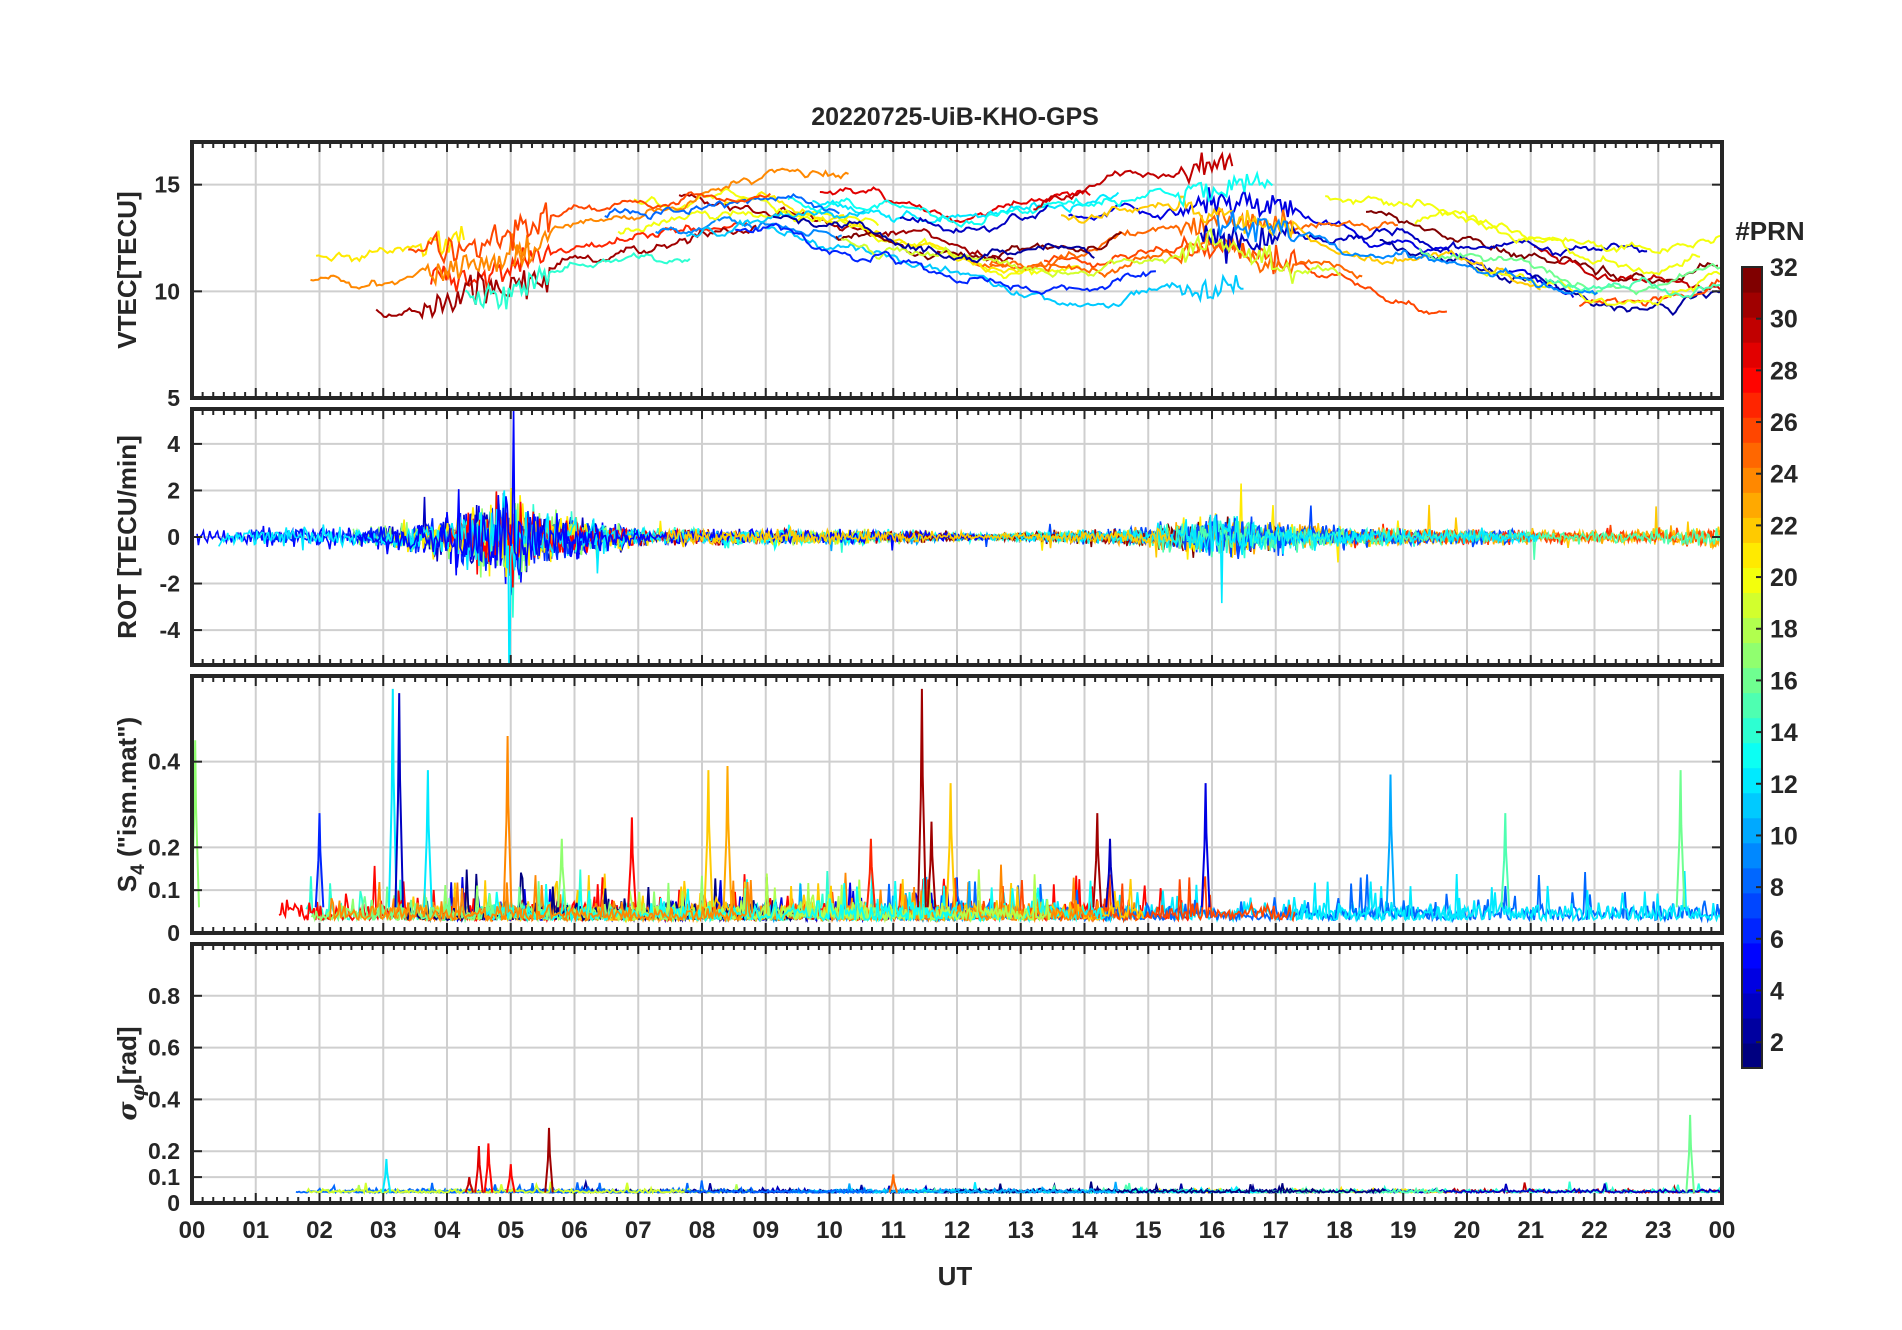 Image resolution: width=1902 pixels, height=1330 pixels. Describe the element at coordinates (1339, 1230) in the screenshot. I see `x-tick-label: 18` at that location.